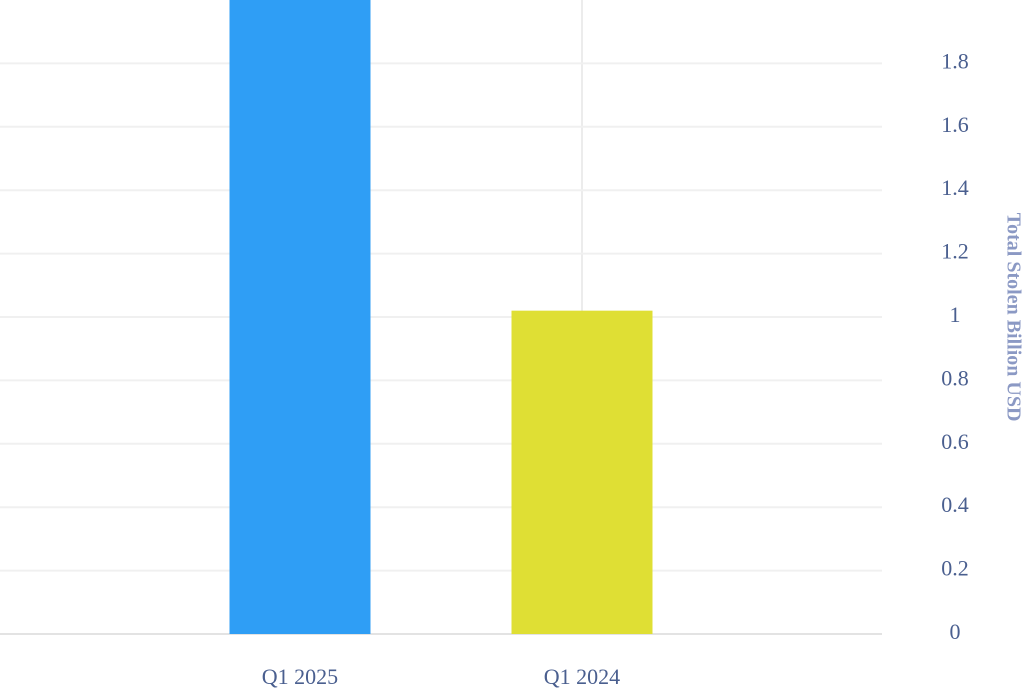  What do you see at coordinates (955, 314) in the screenshot?
I see `y-tick-label: 1` at bounding box center [955, 314].